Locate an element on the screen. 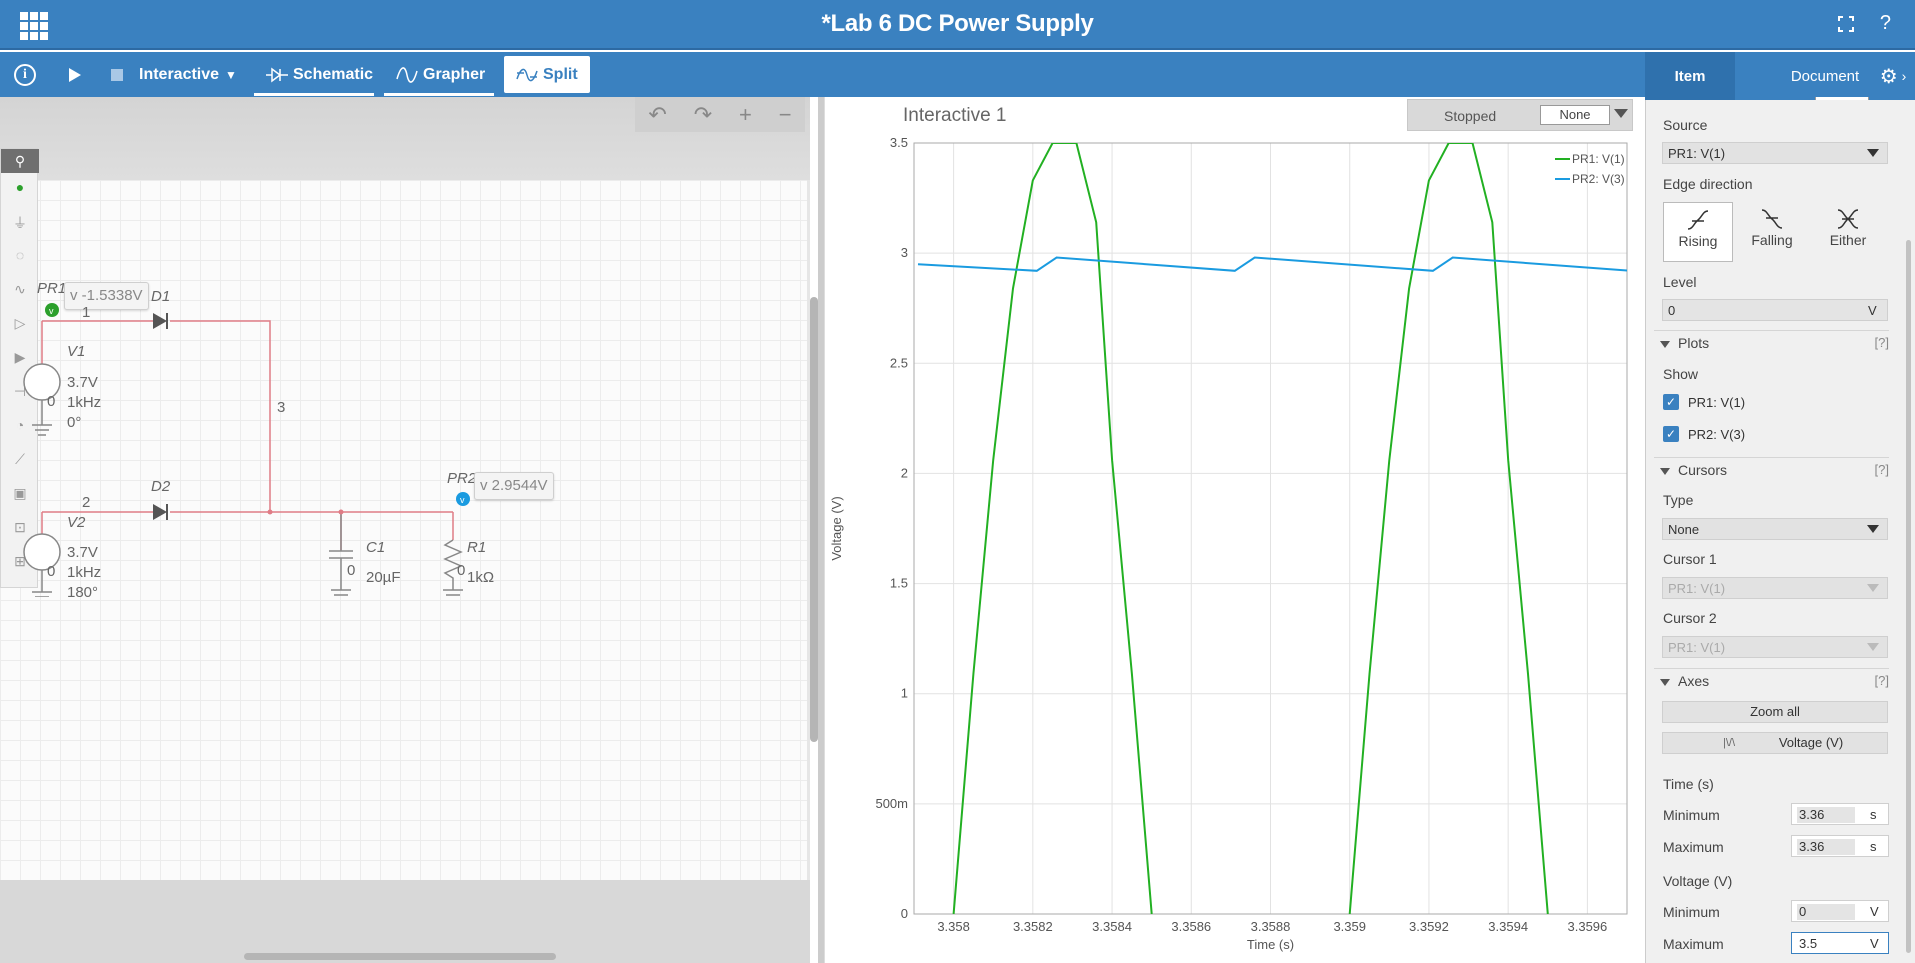 The height and width of the screenshot is (963, 1915). misc-icon: ⊞ is located at coordinates (20, 561).